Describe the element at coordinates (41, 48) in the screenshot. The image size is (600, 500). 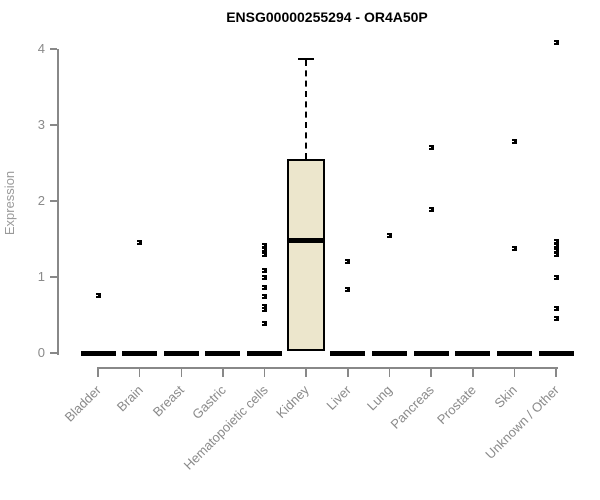
I see `y-tick-label: 4` at that location.